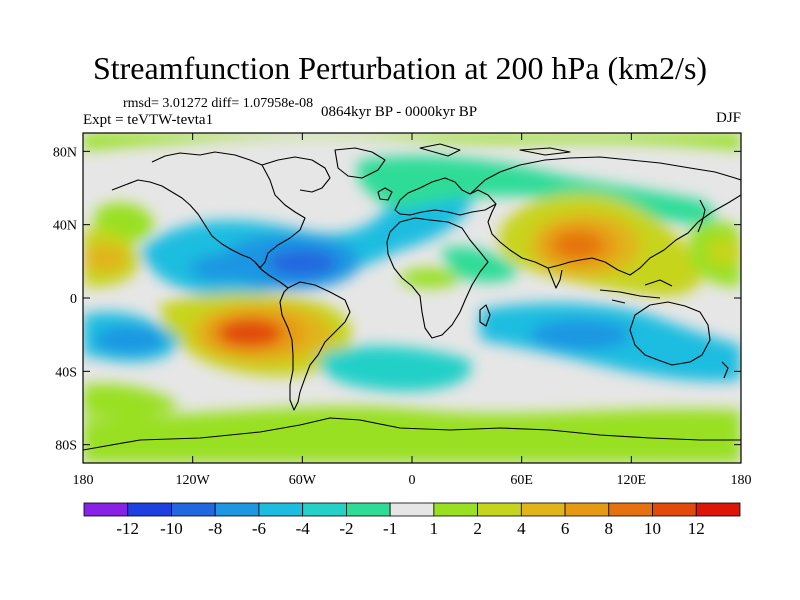 The height and width of the screenshot is (600, 800). Describe the element at coordinates (218, 103) in the screenshot. I see `stats-line: rmsd= 3.01272 diff= 1.07958e-08` at that location.